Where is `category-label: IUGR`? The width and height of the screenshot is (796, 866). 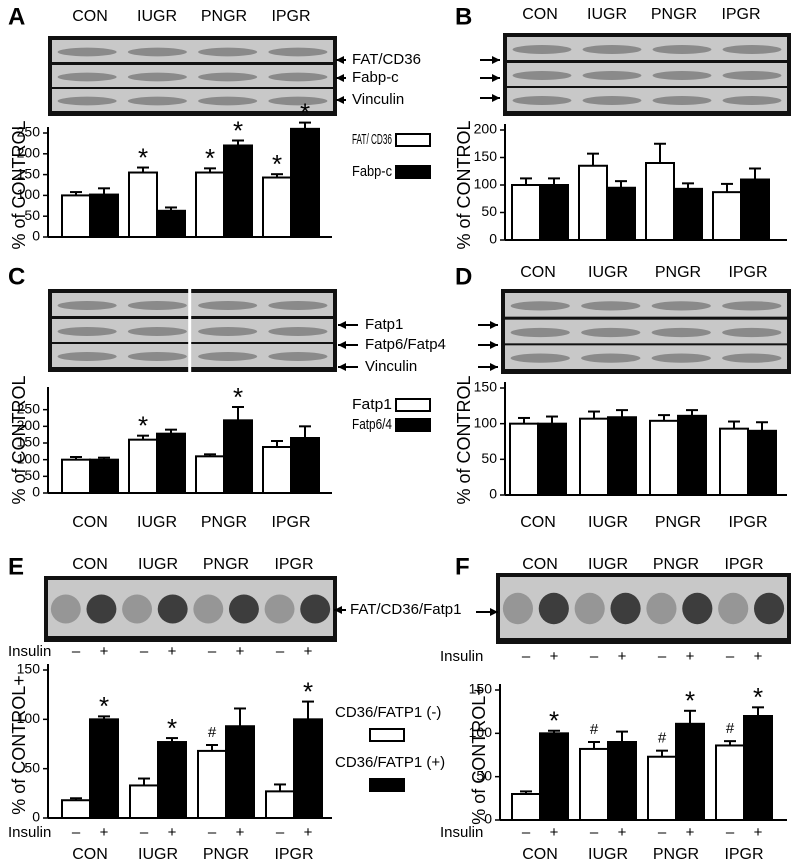 category-label: IUGR is located at coordinates (608, 522).